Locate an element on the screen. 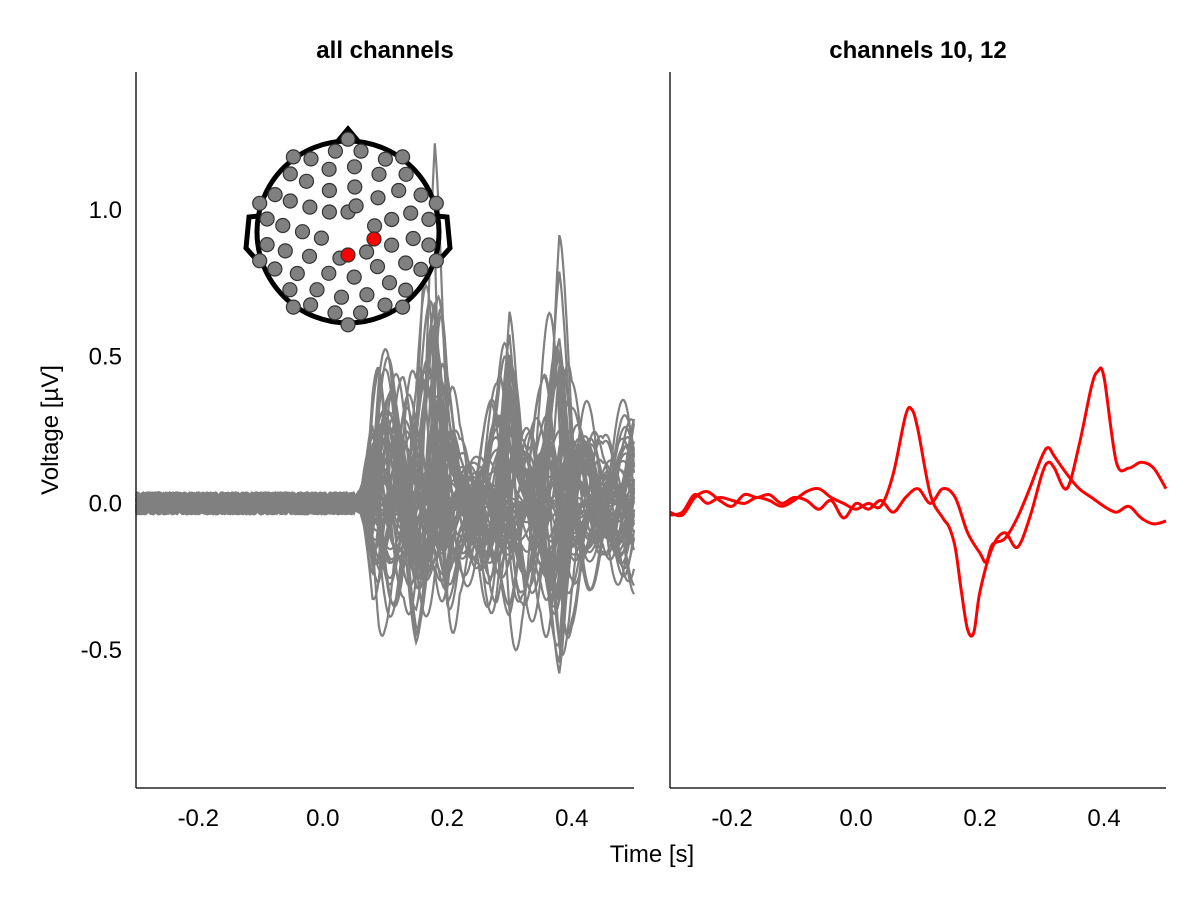  left-x-tick-labels: -0.2 0.0 0.2 0.4 is located at coordinates (383, 818).